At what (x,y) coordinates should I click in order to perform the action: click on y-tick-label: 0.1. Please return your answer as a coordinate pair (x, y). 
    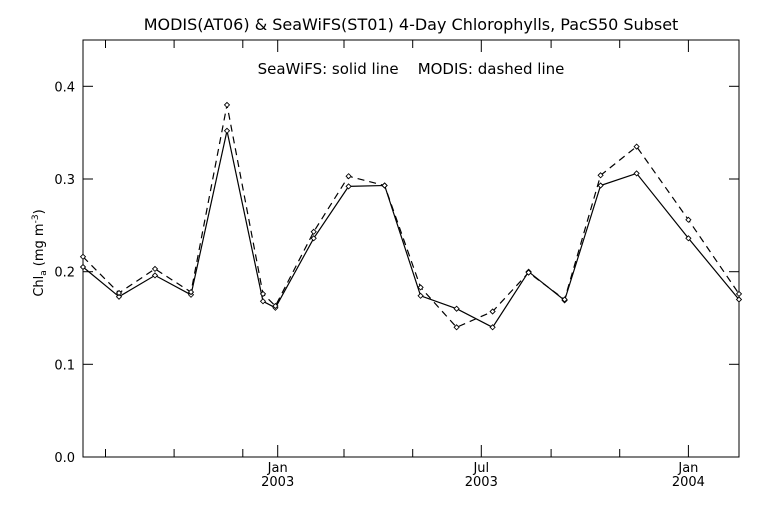
    Looking at the image, I should click on (64, 365).